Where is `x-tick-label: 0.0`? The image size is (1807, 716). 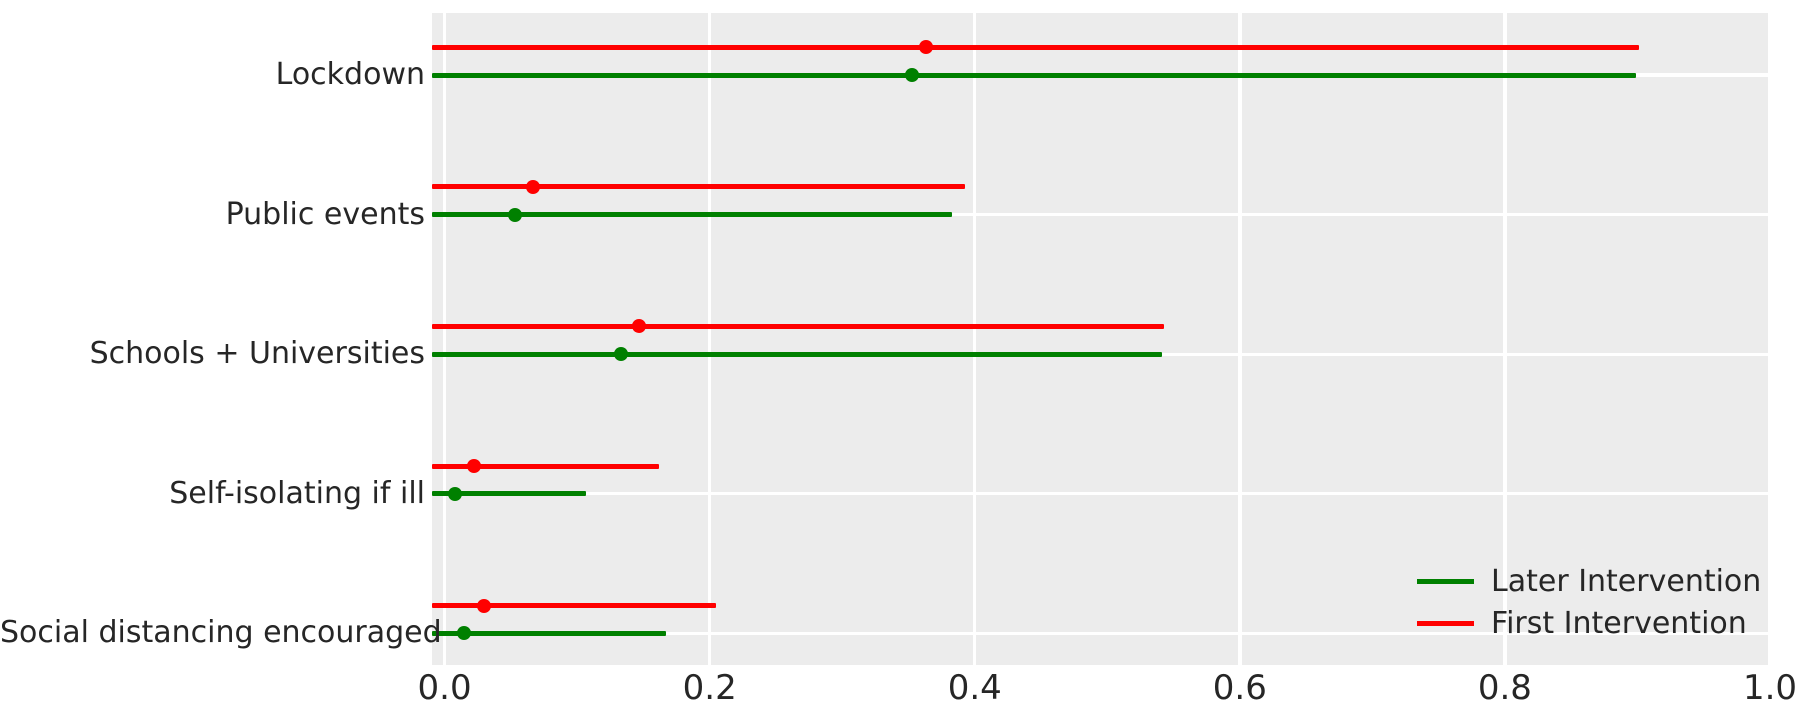
x-tick-label: 0.0 is located at coordinates (444, 688).